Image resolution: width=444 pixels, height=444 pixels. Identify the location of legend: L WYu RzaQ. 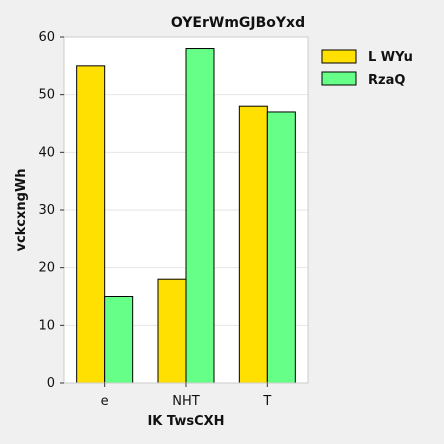
(367, 68).